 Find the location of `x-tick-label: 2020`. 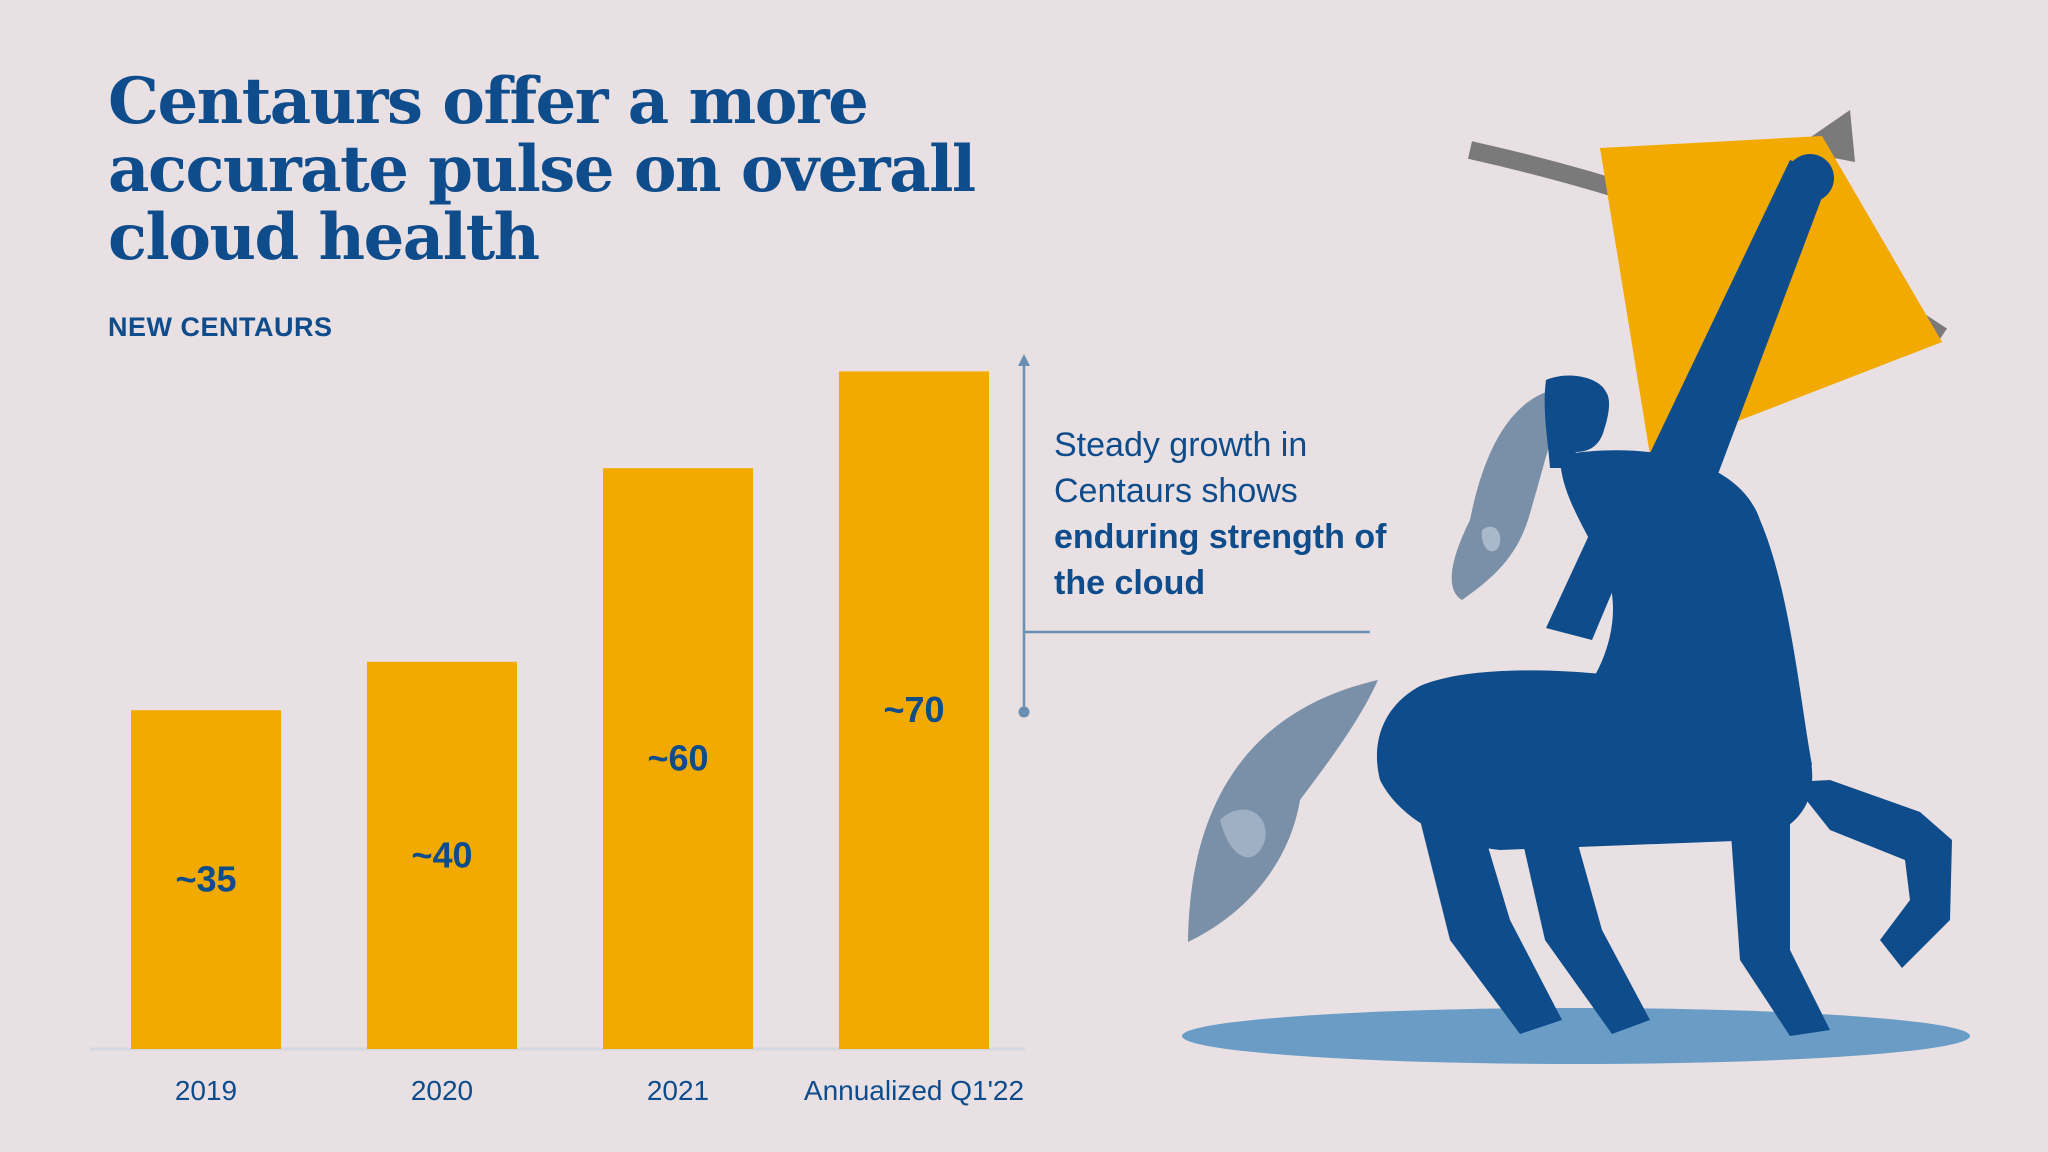

x-tick-label: 2020 is located at coordinates (442, 1090).